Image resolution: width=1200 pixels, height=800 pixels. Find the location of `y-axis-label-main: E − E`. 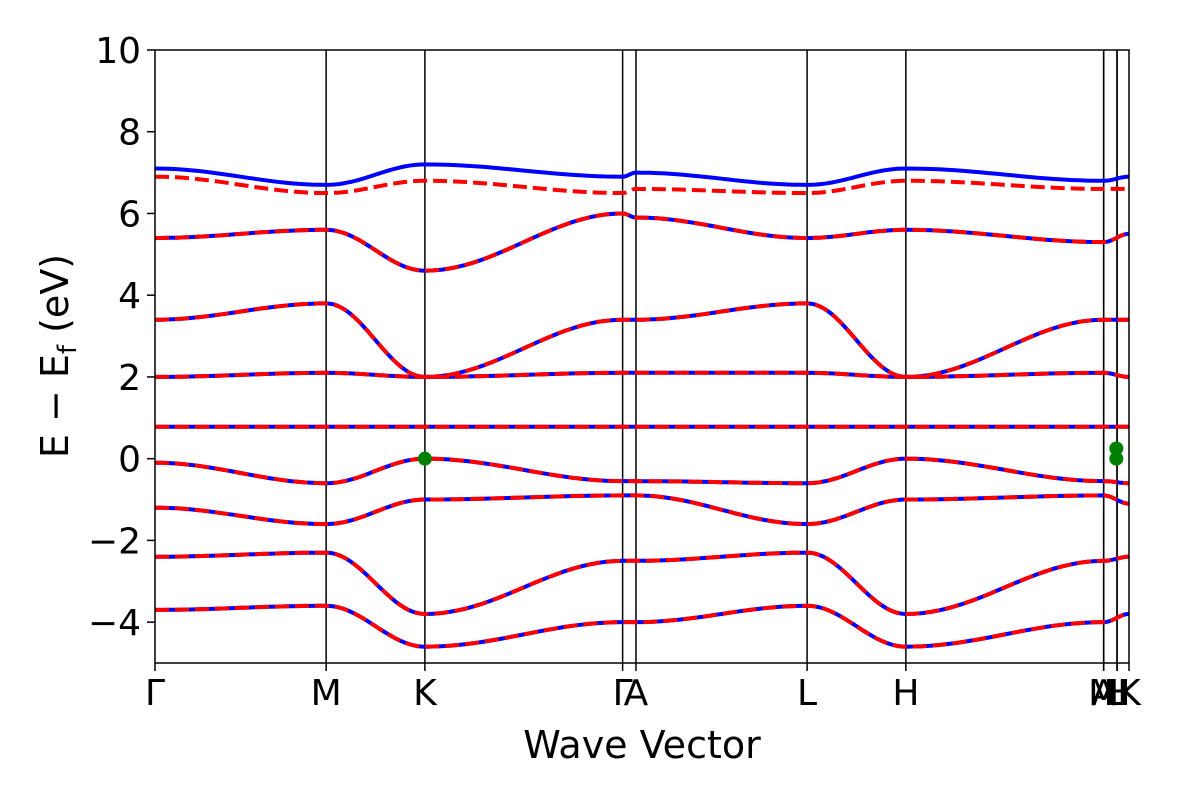

y-axis-label-main: E − E is located at coordinates (55, 406).